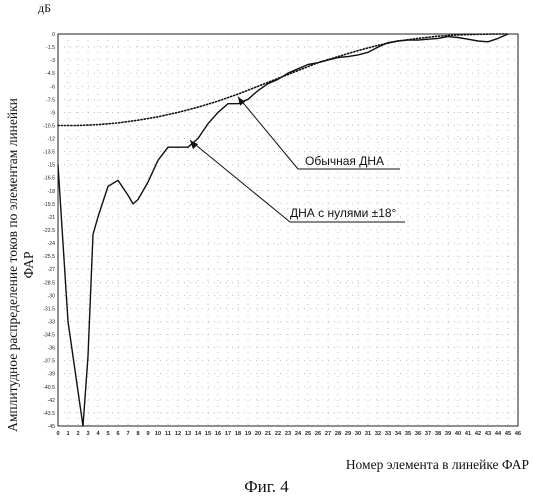  I want to click on y-tick-label: -37.5, so click(49, 362).